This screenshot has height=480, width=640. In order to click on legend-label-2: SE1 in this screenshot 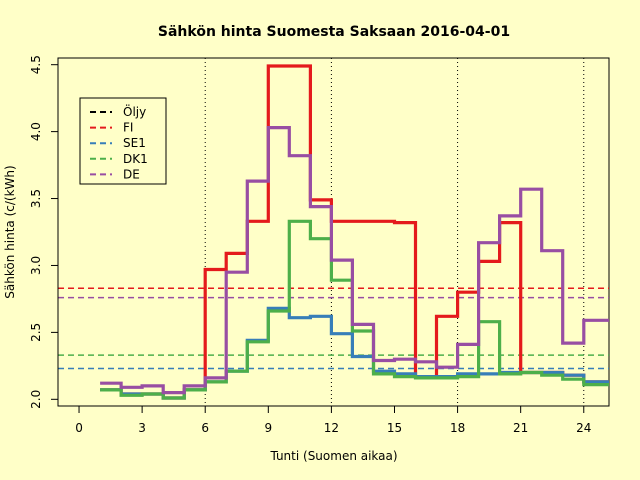, I will do `click(134, 143)`.